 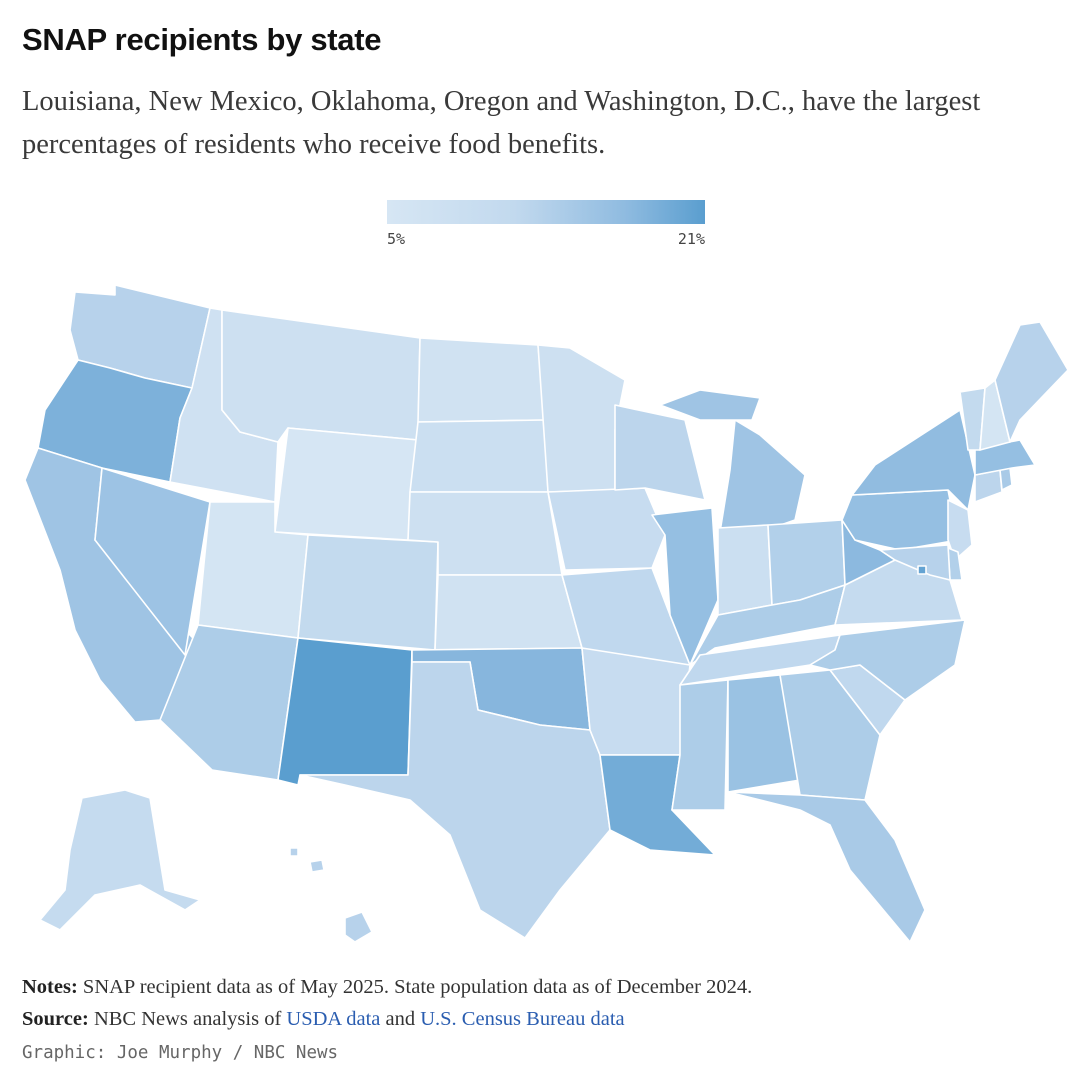 What do you see at coordinates (660, 452) in the screenshot?
I see `state-WI` at bounding box center [660, 452].